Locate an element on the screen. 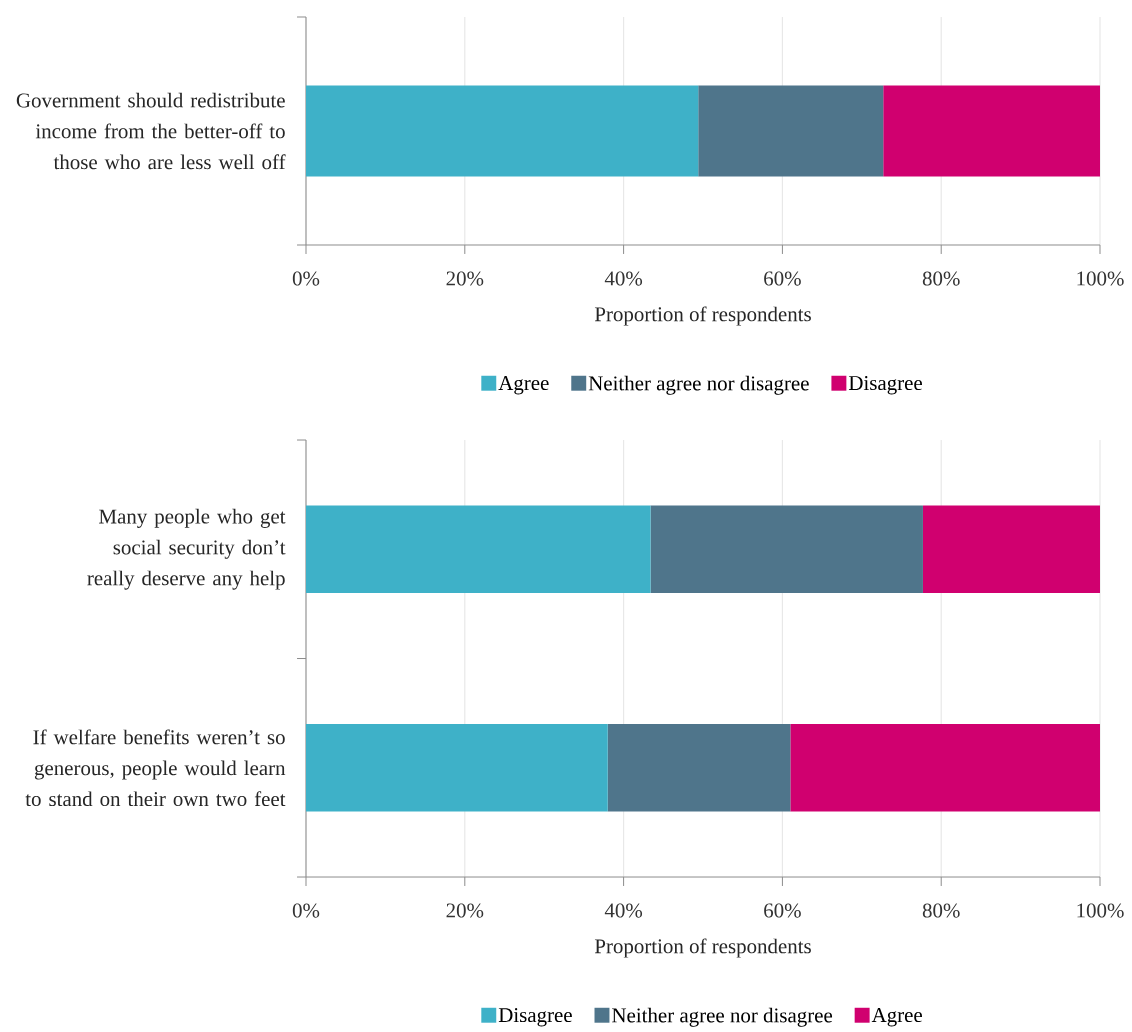  y-tick-label: Many people who get social security don’t really deserve any help is located at coordinates (186, 549).